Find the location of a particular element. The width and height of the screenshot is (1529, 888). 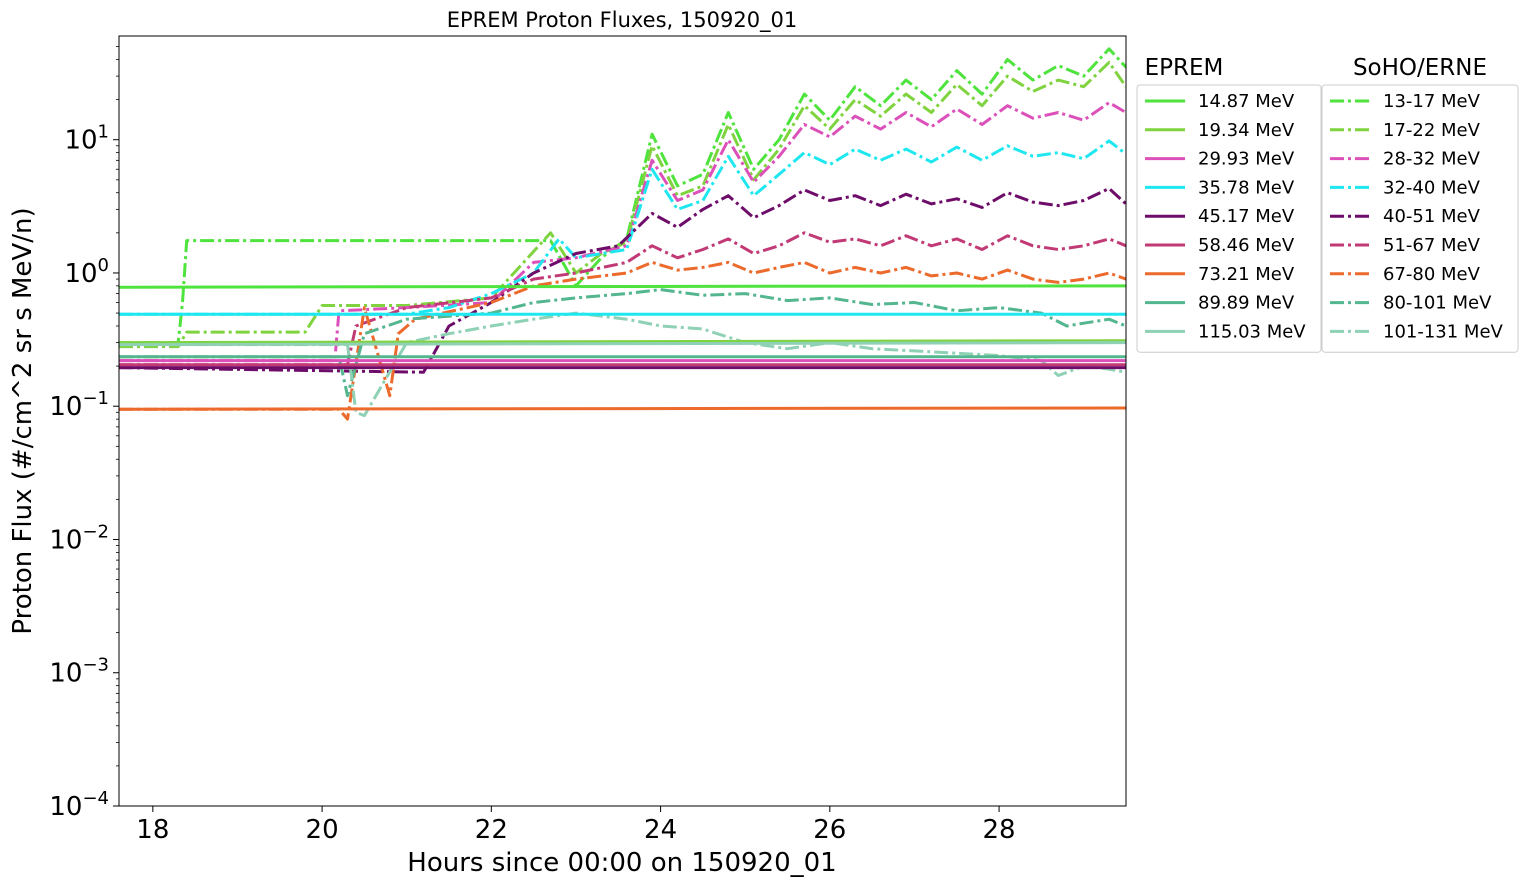

y-axis: 10⁻⁴ 10⁻³ 10⁻² 10⁻¹ 10⁰ 10¹ is located at coordinates (84, 434).